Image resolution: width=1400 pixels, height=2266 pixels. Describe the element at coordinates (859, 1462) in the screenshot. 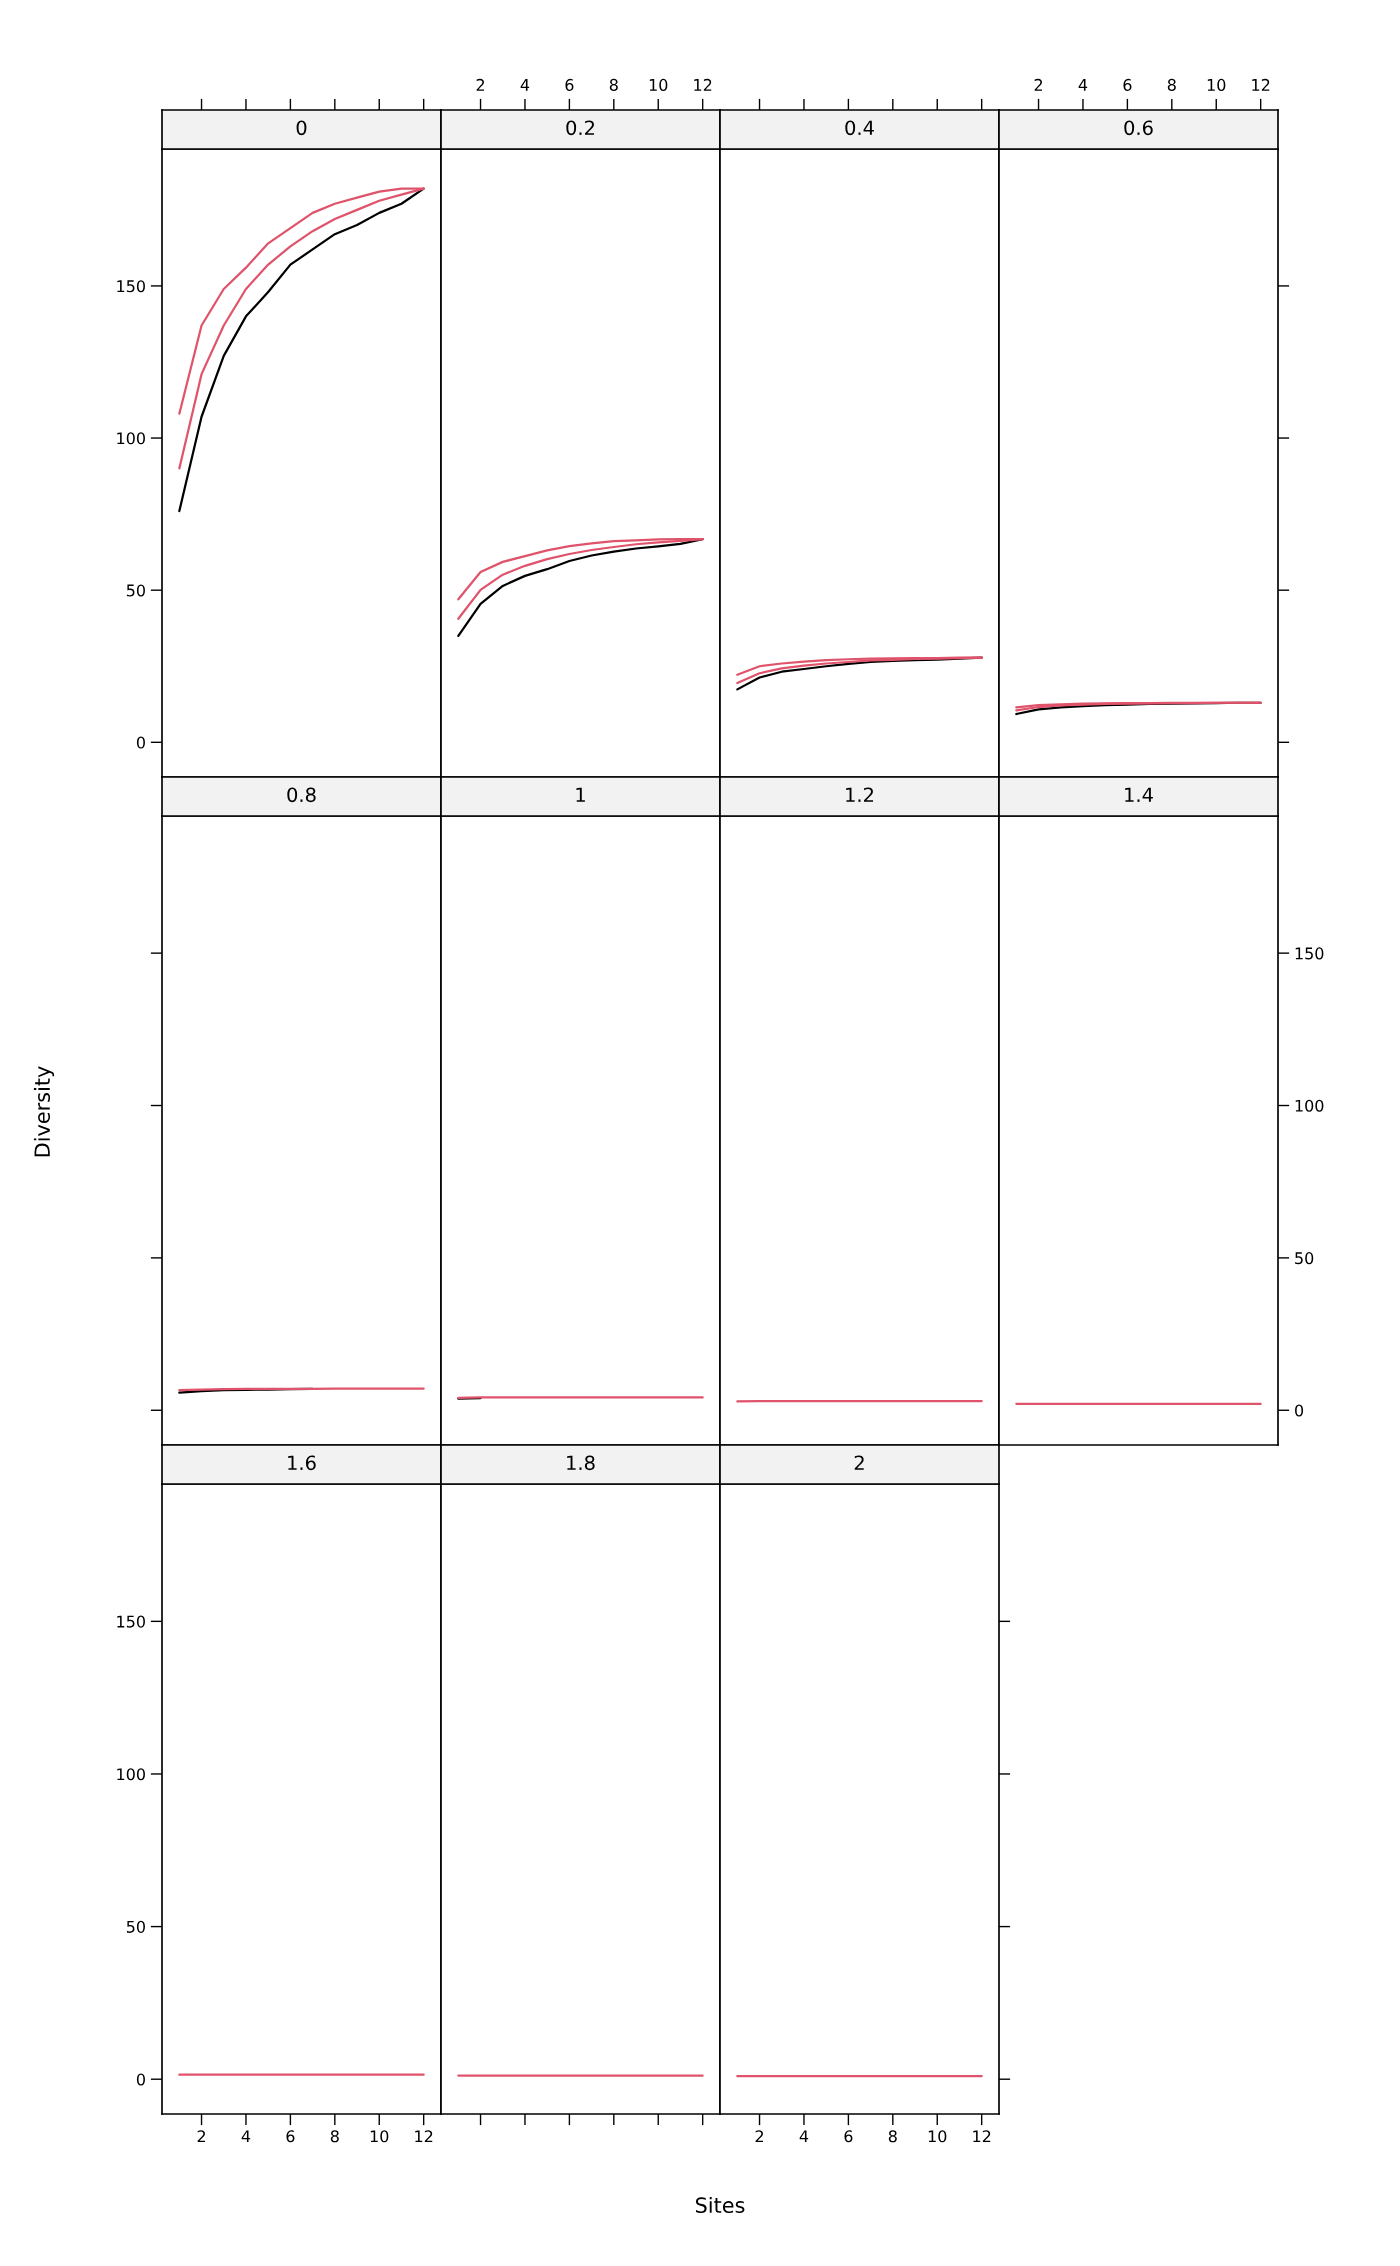

I see `chart-title: 2` at that location.